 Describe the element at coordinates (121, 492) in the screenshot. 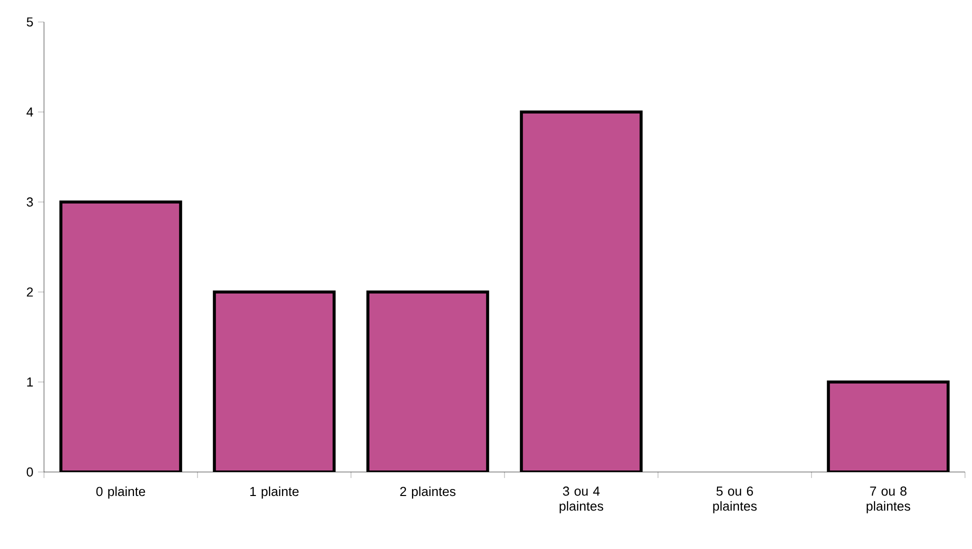

I see `x-tick-label: 0 plainte` at that location.